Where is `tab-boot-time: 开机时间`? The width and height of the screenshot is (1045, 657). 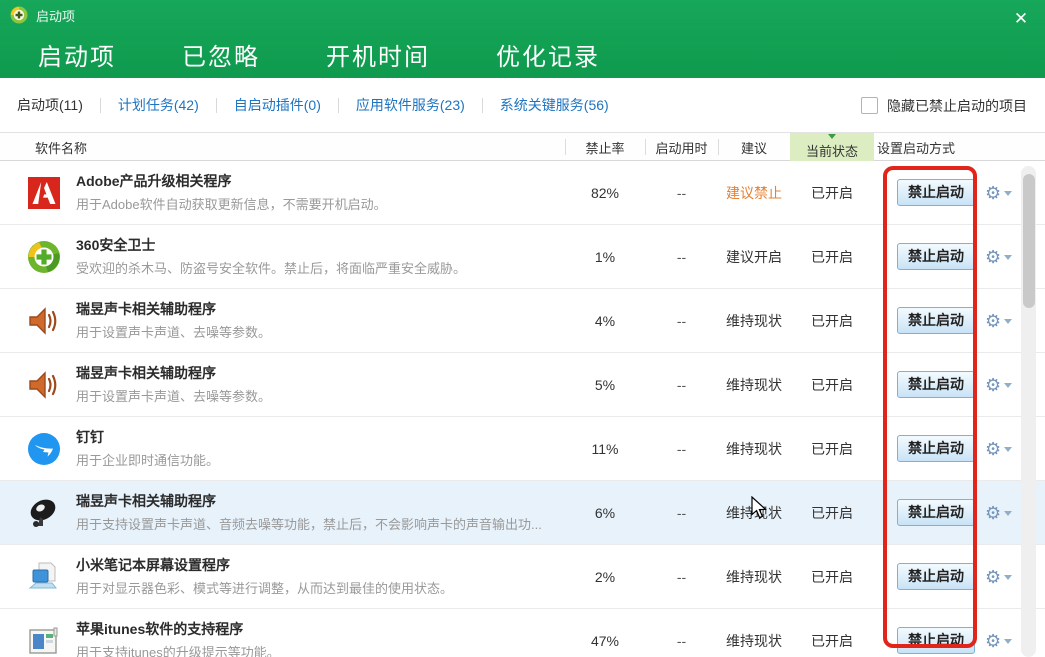 tab-boot-time: 开机时间 is located at coordinates (378, 57).